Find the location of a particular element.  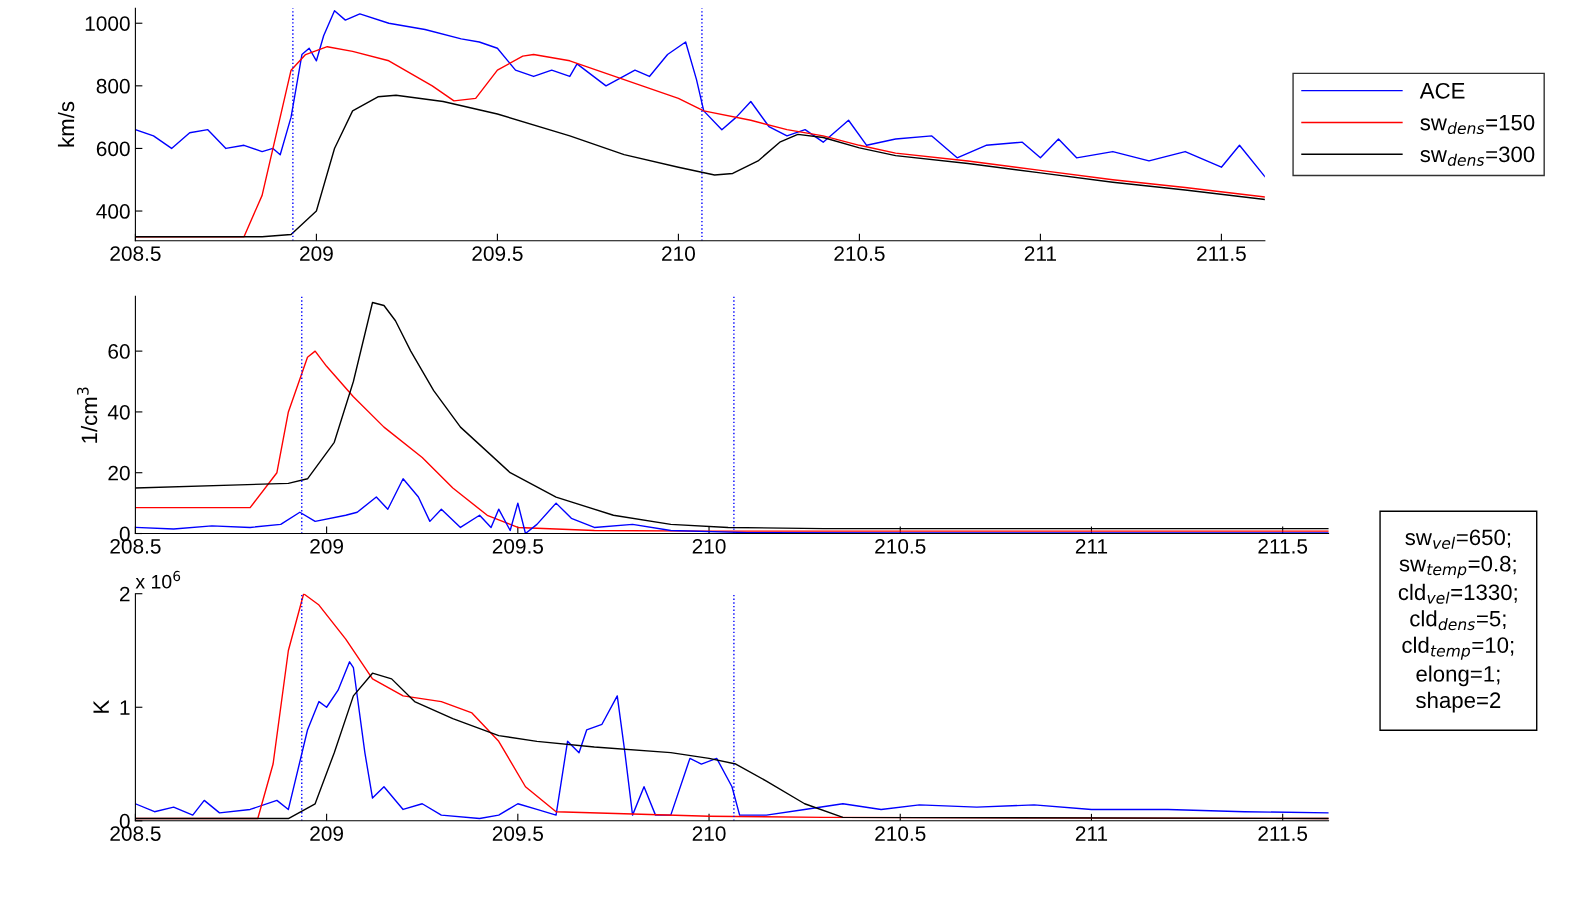

x-tick-label: 208.5 is located at coordinates (135, 253).